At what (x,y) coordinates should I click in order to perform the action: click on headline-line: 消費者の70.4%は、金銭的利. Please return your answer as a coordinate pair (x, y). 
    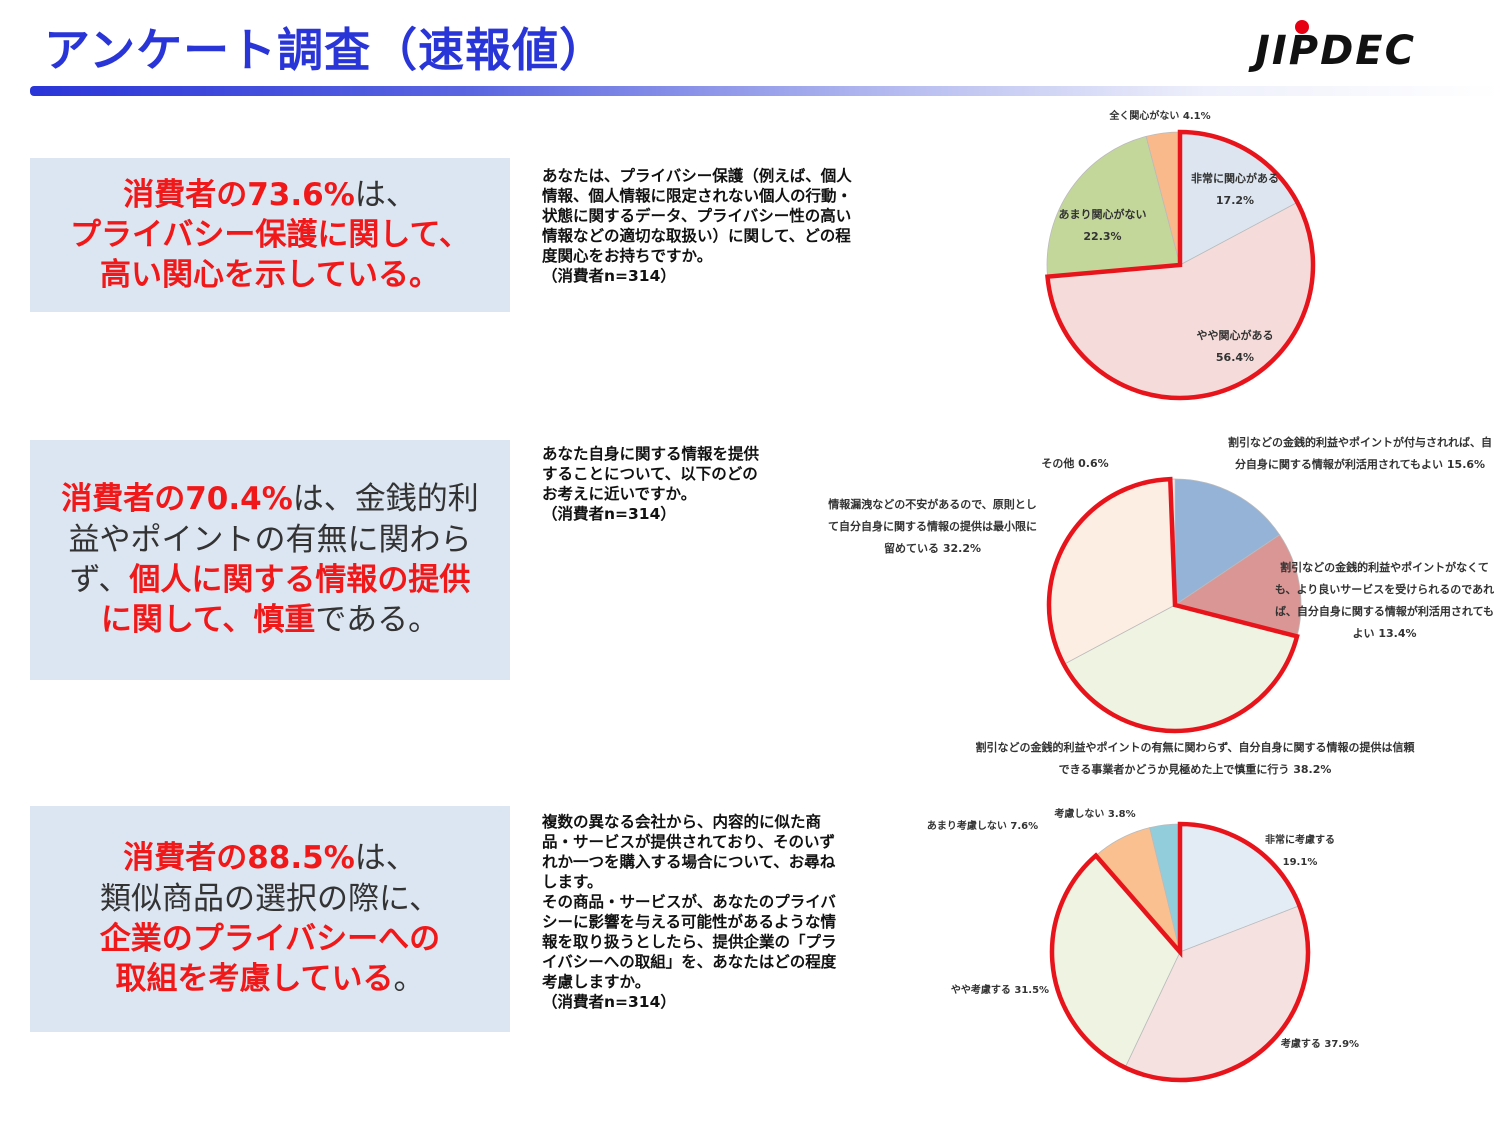
    Looking at the image, I should click on (270, 499).